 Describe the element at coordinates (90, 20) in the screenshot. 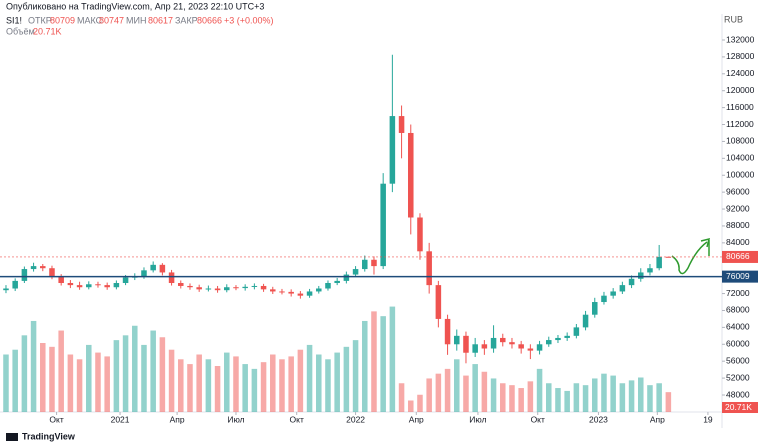

I see `legend-text: МАКС` at that location.